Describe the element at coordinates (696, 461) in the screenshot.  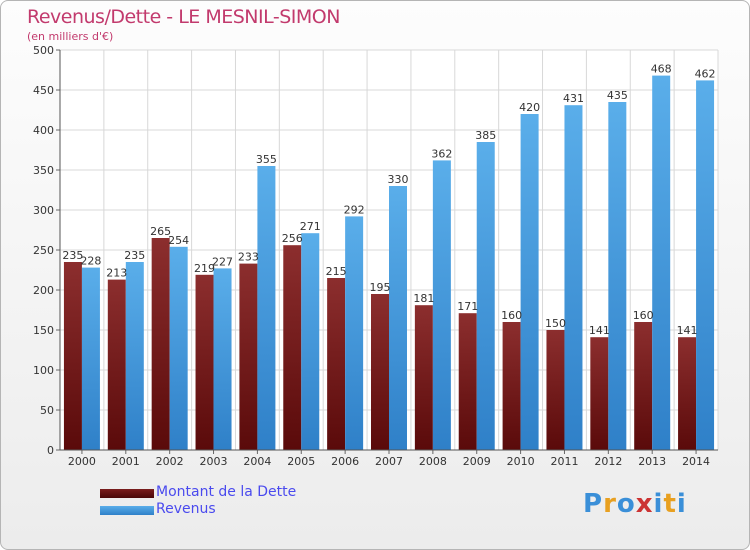
I see `x-tick-label: 2014` at that location.